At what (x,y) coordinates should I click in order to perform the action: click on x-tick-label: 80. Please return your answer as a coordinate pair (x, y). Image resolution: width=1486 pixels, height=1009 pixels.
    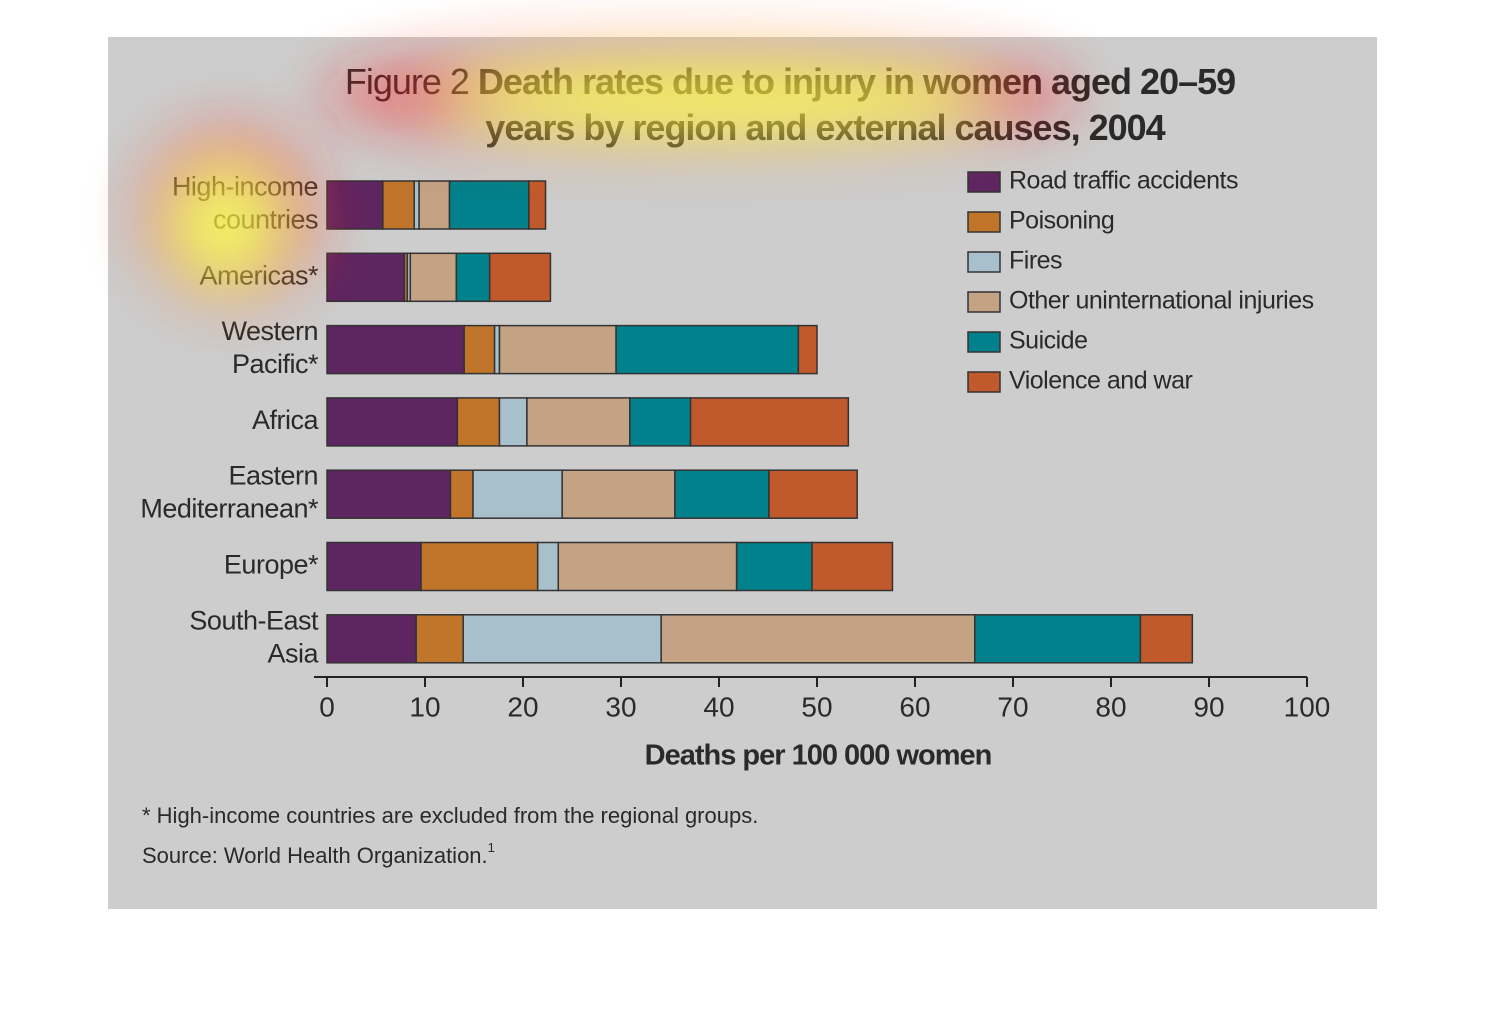
    Looking at the image, I should click on (1110, 706).